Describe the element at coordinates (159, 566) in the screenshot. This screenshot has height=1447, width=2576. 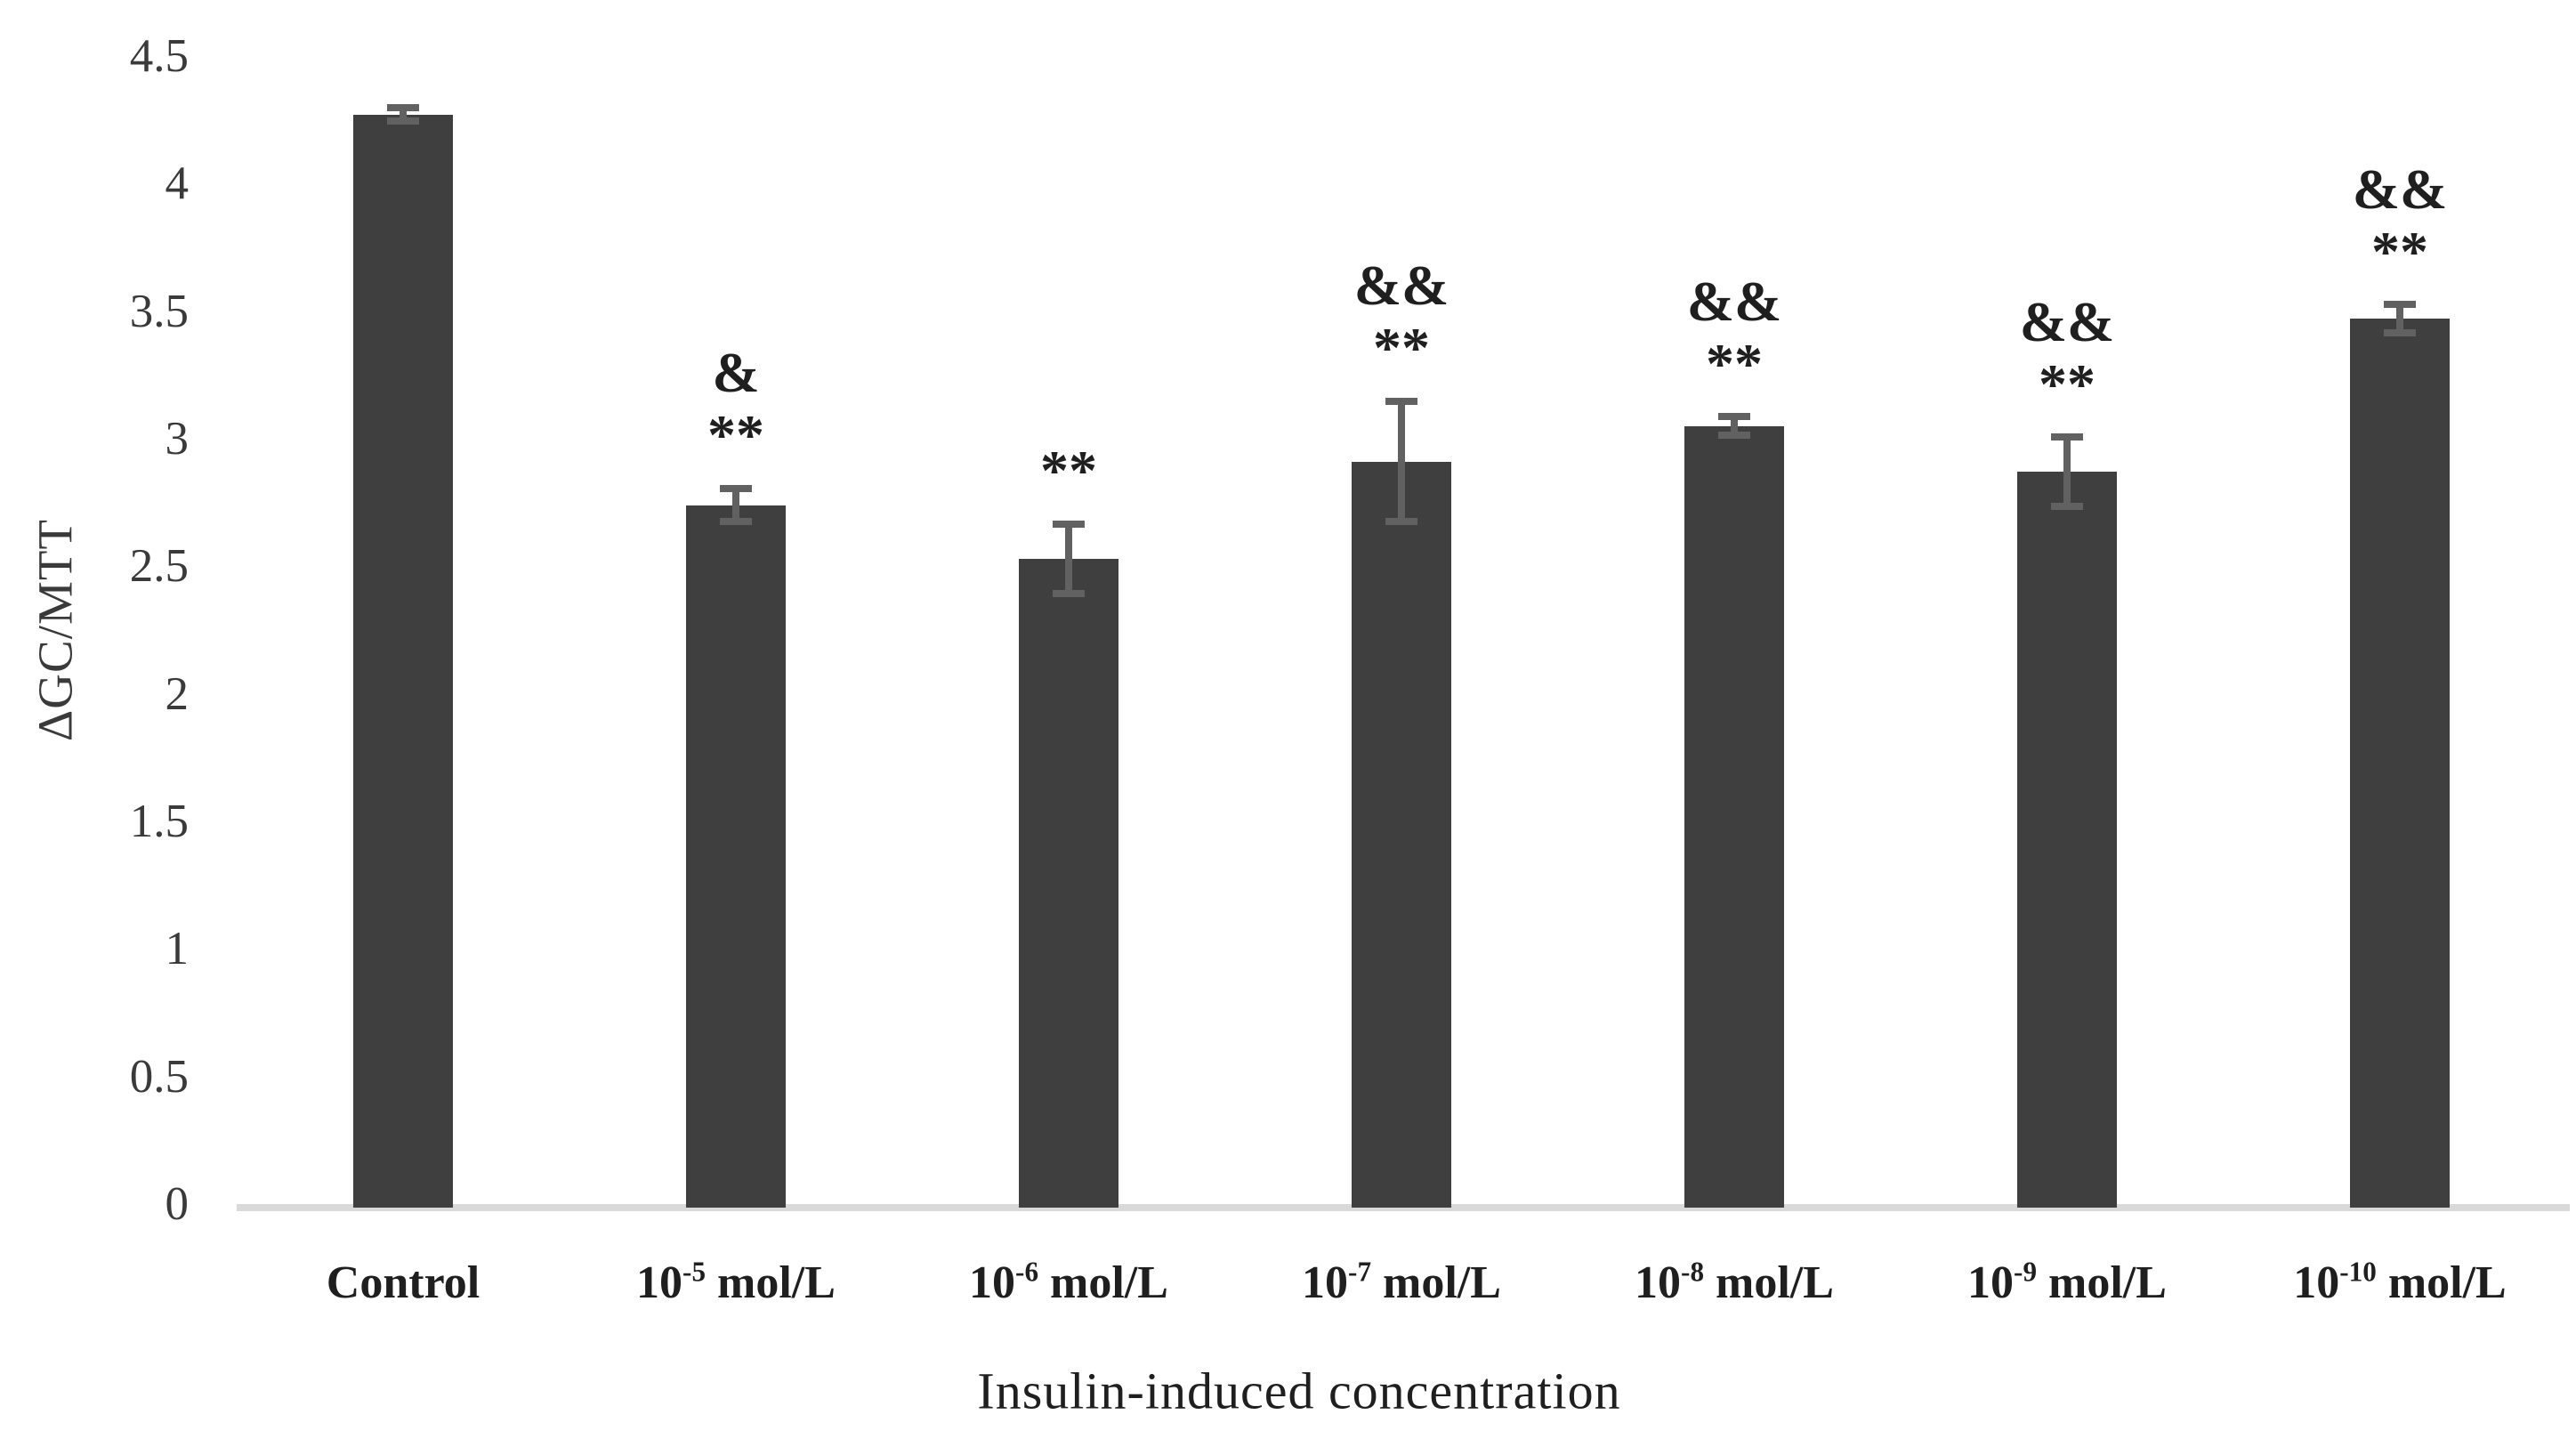
I see `y-tick-label: 2.5` at that location.